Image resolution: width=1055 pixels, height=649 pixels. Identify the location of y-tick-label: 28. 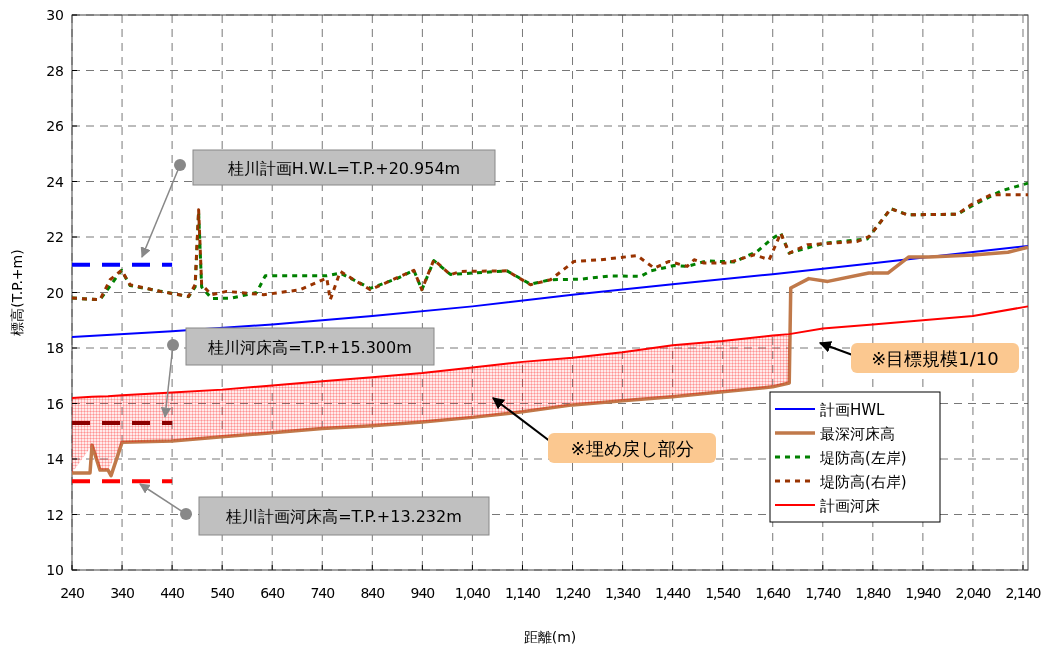
(55, 70).